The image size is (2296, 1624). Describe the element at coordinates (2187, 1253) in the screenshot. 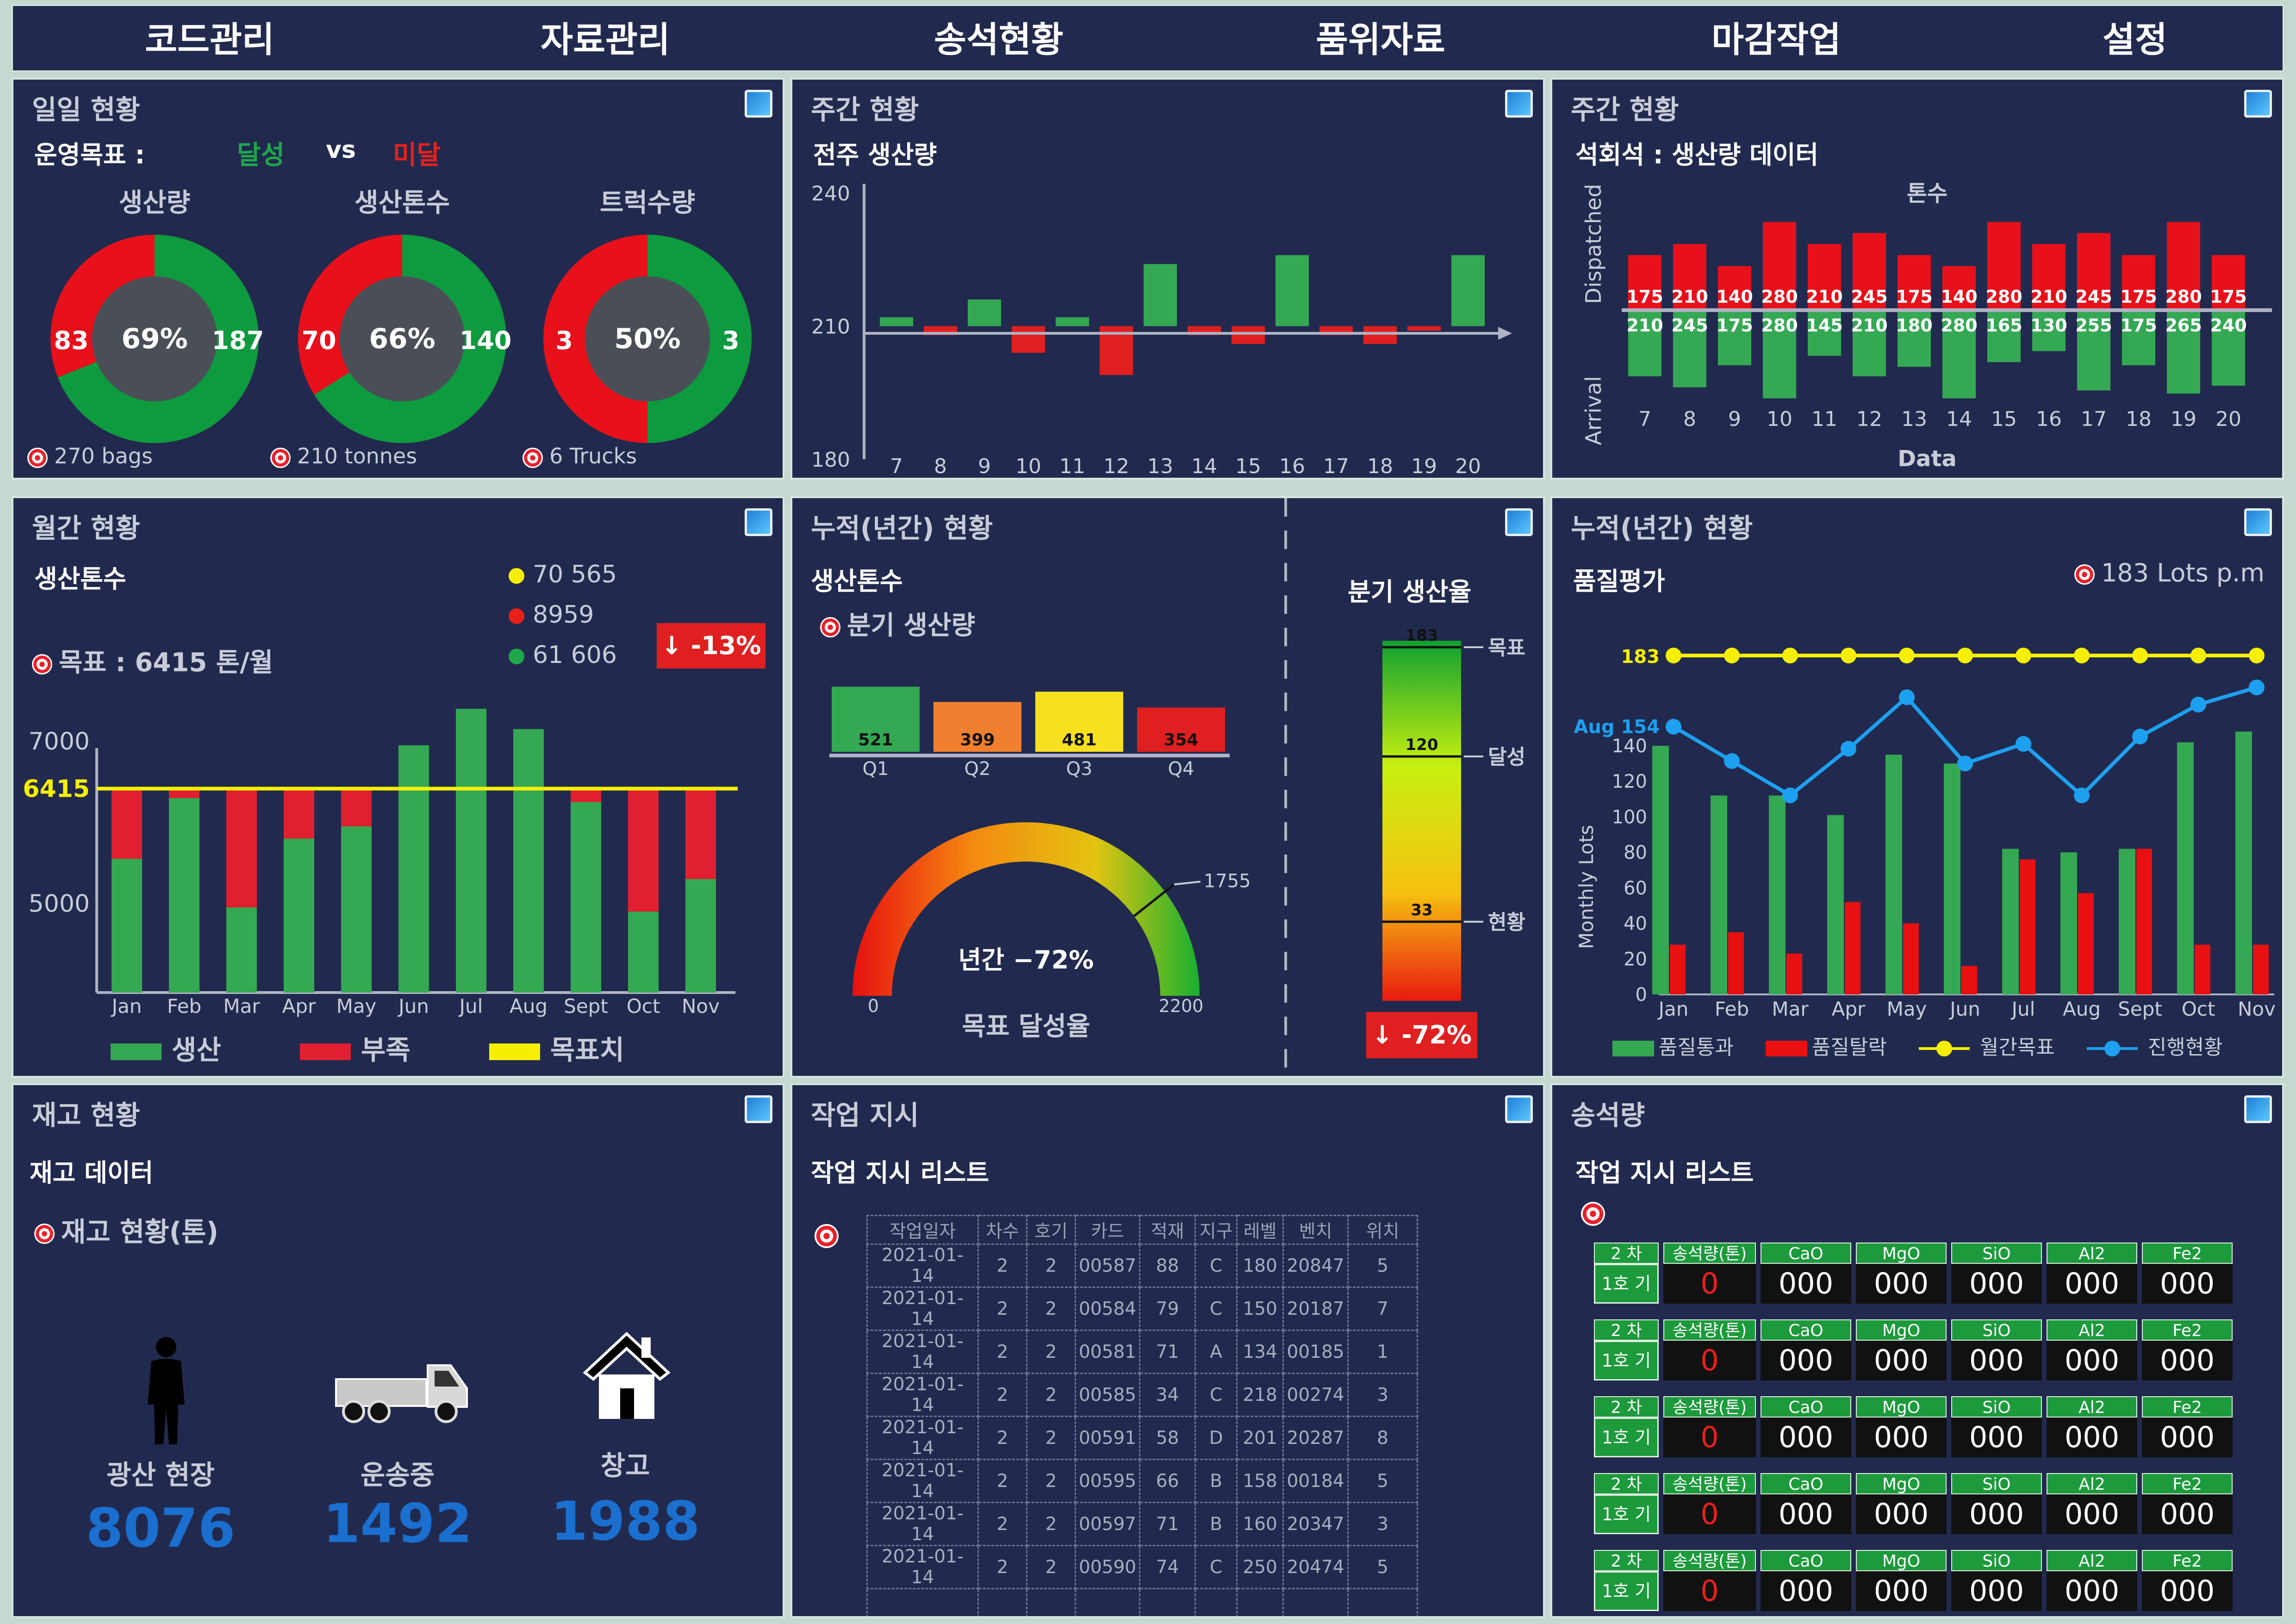

I see `send-header-cell: Fe2` at that location.